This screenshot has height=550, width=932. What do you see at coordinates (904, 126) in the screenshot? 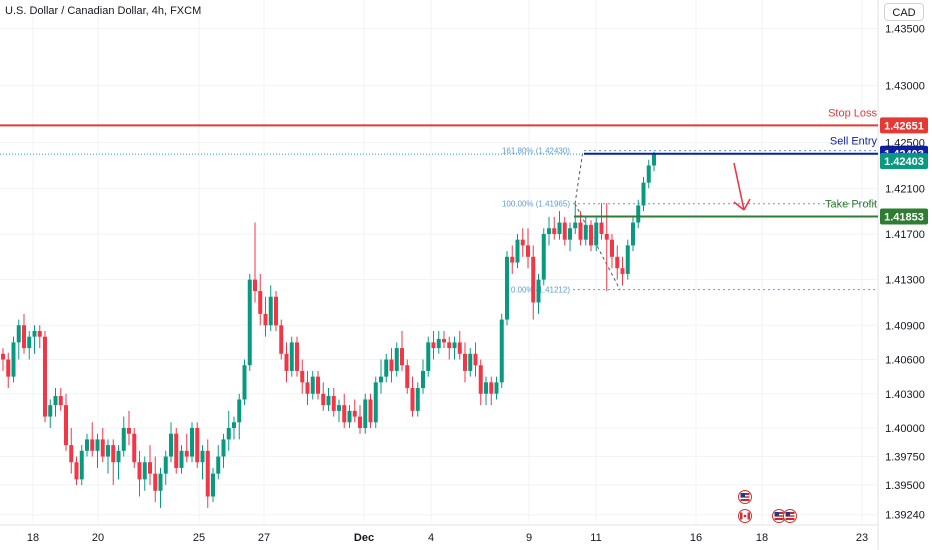
I see `level-price-label: 1.42651` at bounding box center [904, 126].